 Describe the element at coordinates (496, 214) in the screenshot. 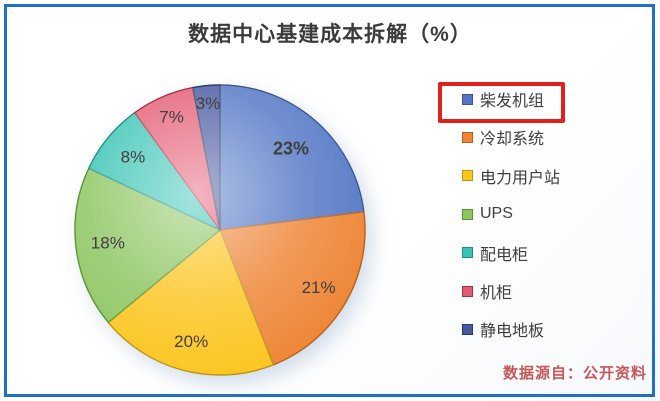

I see `legend-label: UPS` at that location.